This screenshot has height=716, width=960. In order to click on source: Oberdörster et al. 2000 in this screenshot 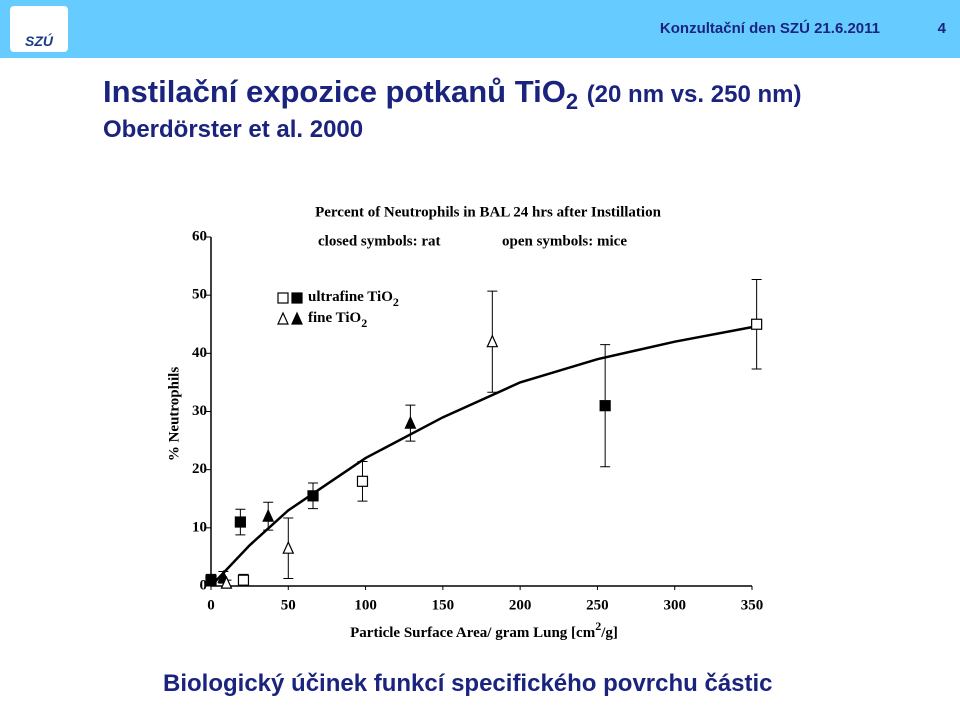, I will do `click(233, 129)`.